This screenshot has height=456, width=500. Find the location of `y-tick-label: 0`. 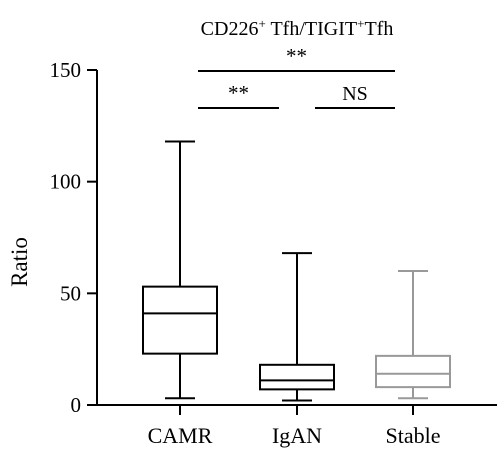

y-tick-label: 0 is located at coordinates (76, 405).